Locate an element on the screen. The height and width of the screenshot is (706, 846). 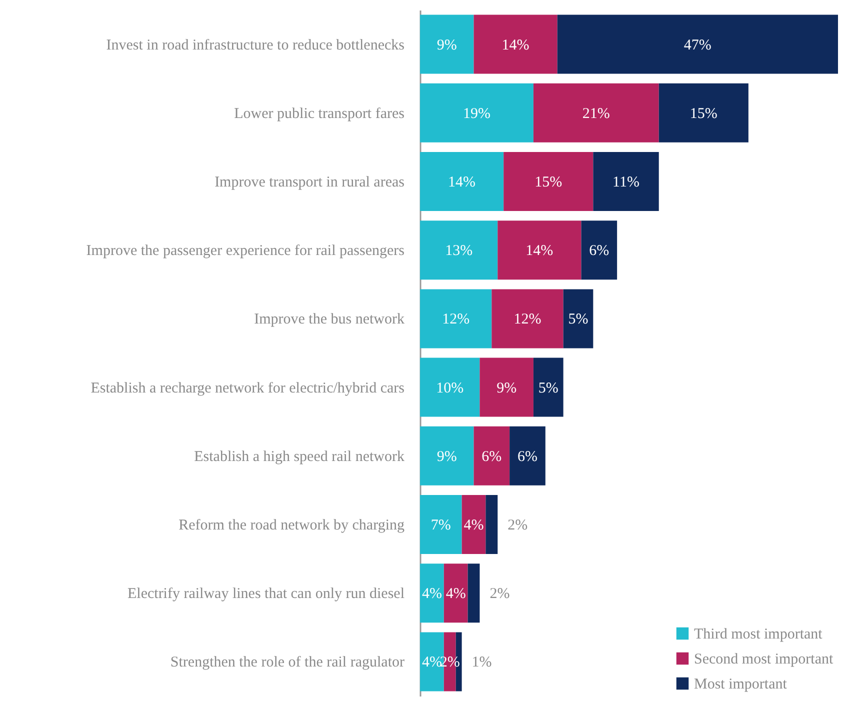
y-tick-label: Reform the road network by charging is located at coordinates (291, 526).